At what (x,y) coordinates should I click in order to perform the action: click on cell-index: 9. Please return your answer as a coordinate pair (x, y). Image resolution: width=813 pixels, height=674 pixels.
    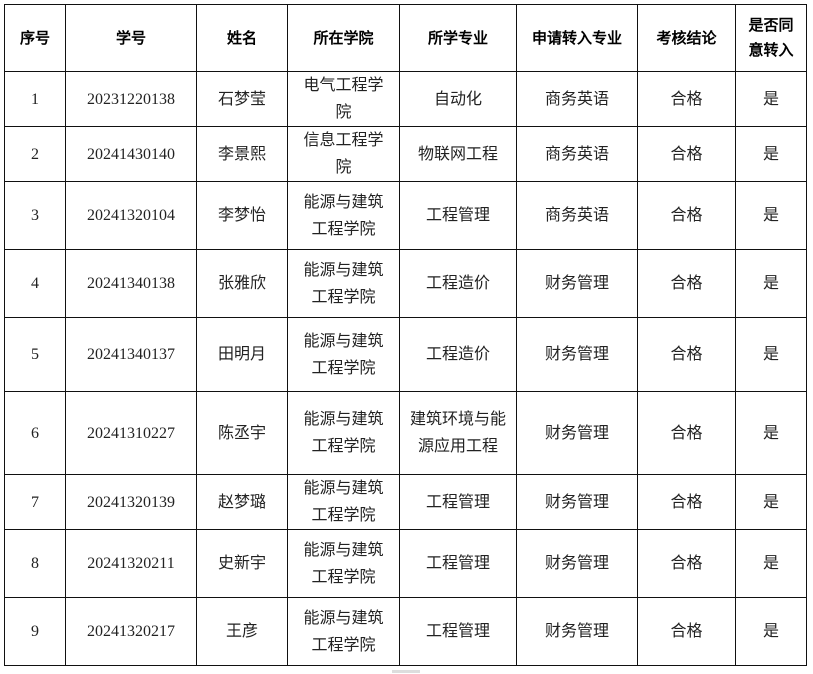
    Looking at the image, I should click on (35, 631).